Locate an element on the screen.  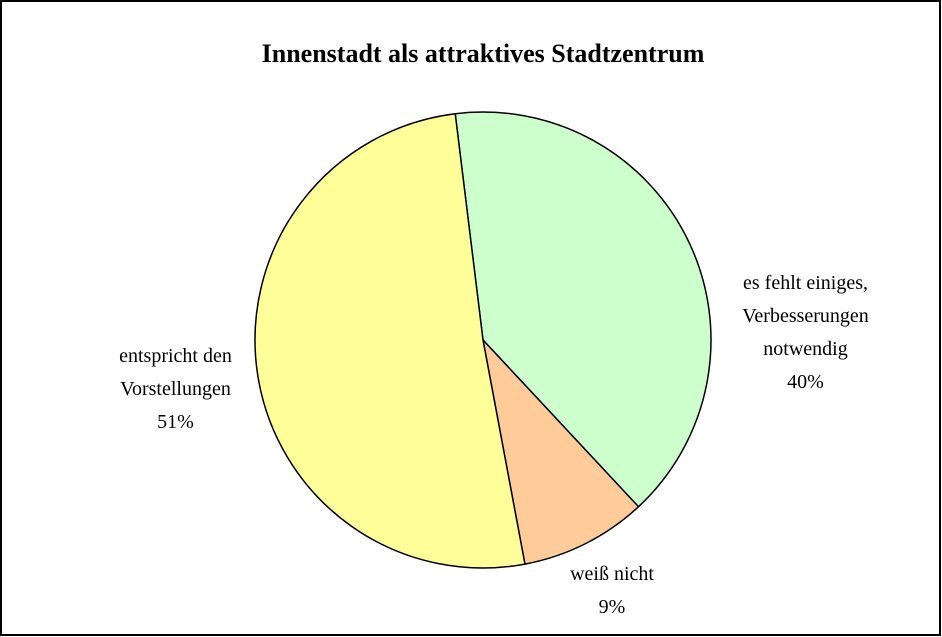
value-label: 40% is located at coordinates (805, 382).